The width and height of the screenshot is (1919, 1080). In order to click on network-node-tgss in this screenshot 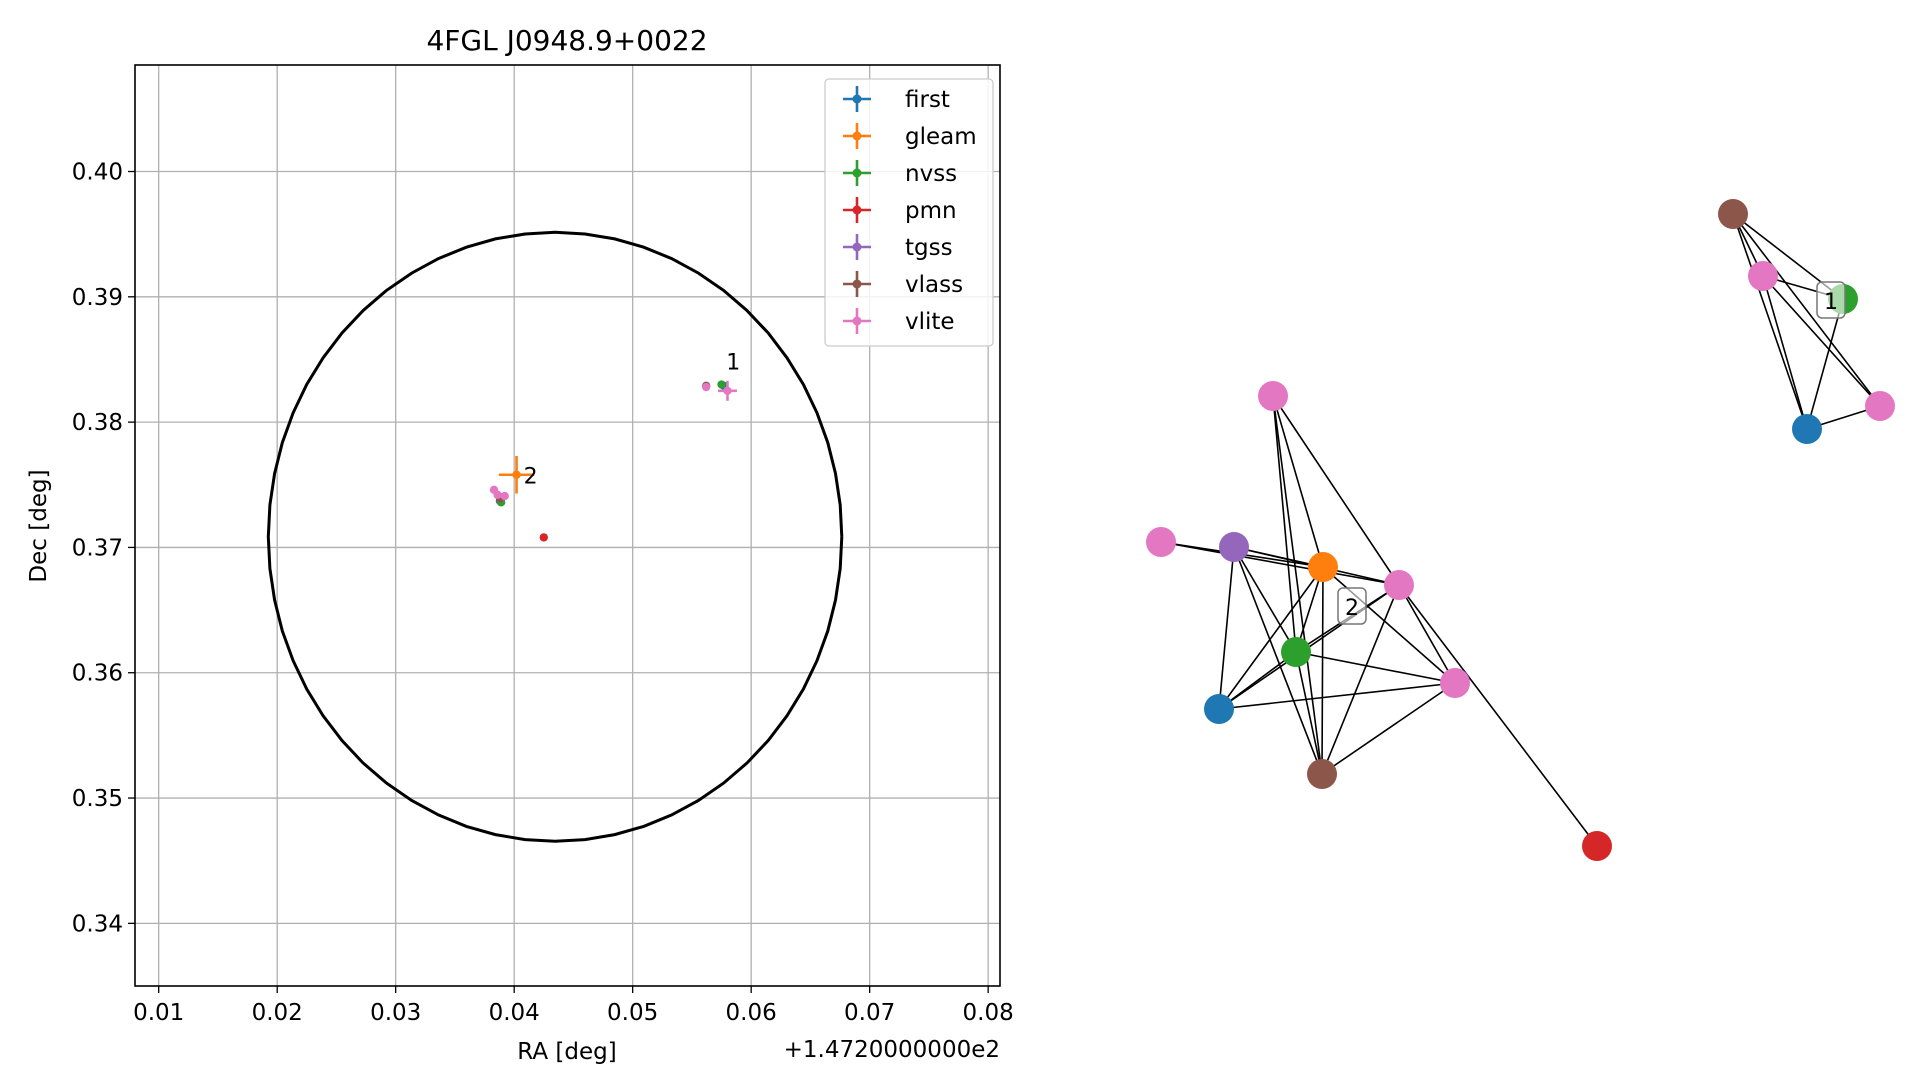, I will do `click(1234, 547)`.